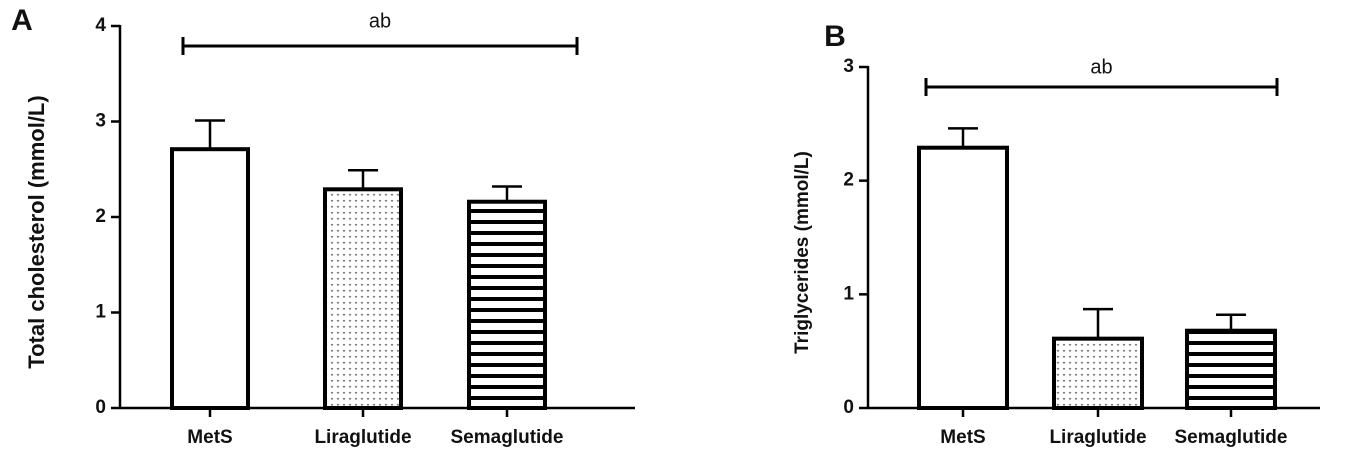  I want to click on panel-label: B, so click(835, 36).